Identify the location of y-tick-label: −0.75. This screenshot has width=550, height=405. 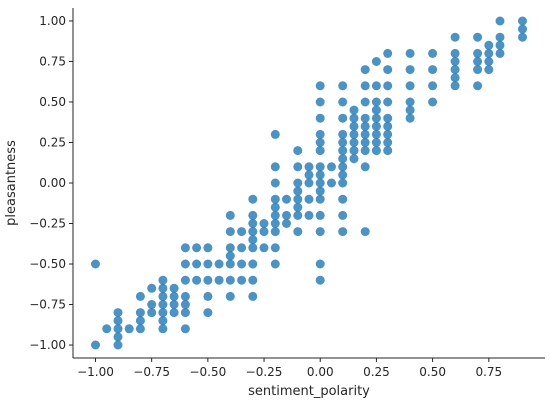
(47, 305).